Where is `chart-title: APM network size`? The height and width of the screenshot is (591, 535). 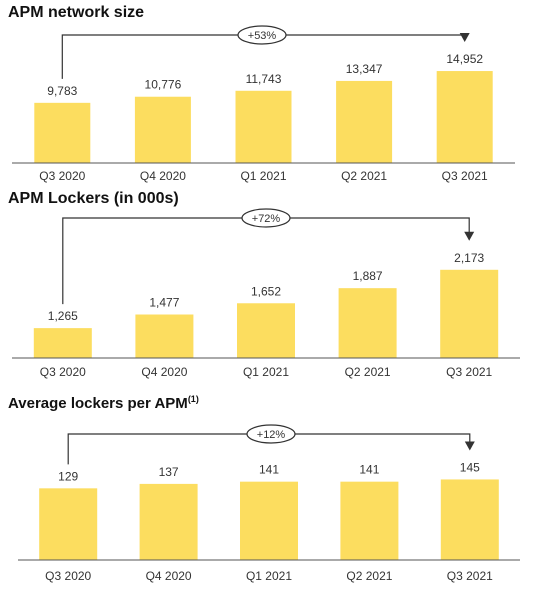
chart-title: APM network size is located at coordinates (76, 12).